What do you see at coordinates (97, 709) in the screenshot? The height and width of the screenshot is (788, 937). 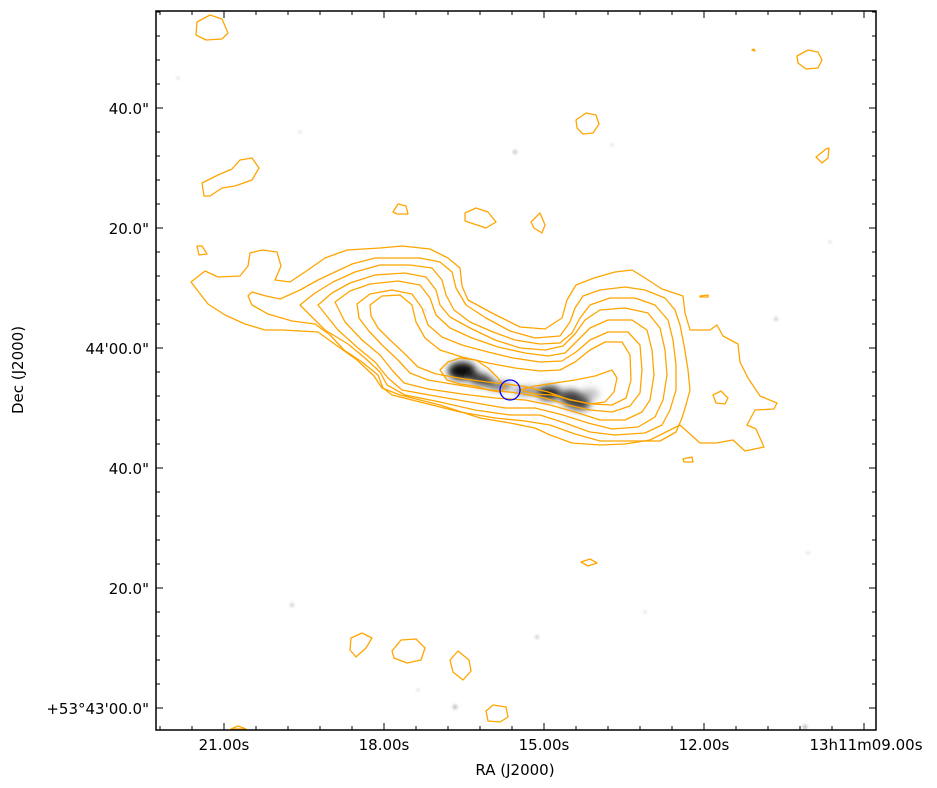 I see `y-tick-label: +53°43'00.0"` at bounding box center [97, 709].